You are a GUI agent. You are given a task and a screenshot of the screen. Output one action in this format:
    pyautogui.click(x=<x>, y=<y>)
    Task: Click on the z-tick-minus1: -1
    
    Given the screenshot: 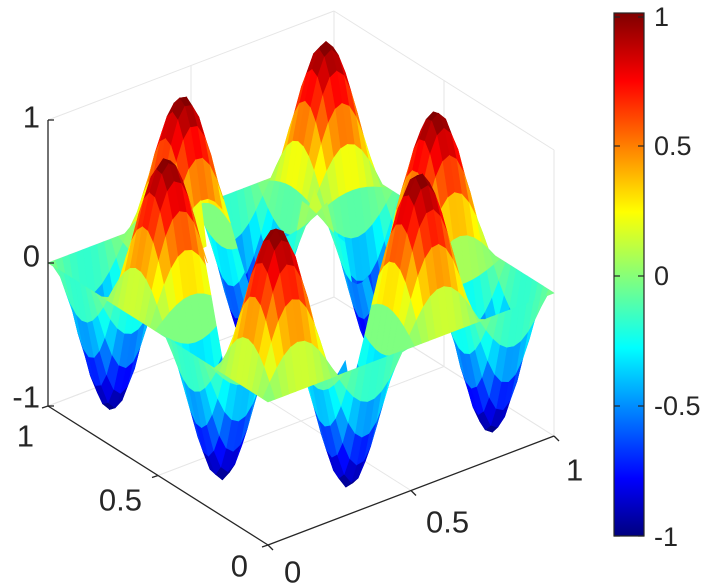 What is the action you would take?
    pyautogui.click(x=26, y=397)
    